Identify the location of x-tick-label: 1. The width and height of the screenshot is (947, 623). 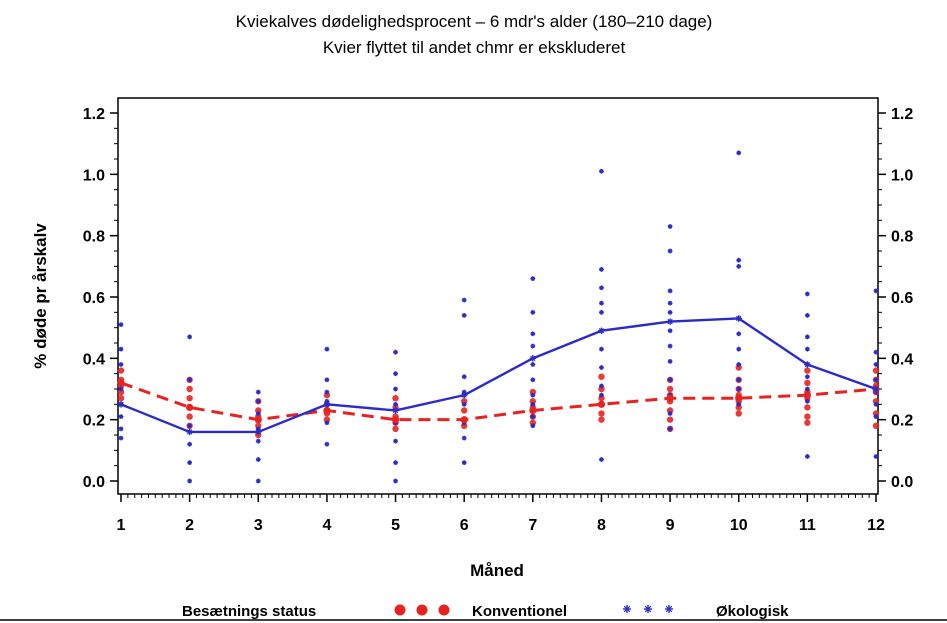
(121, 525).